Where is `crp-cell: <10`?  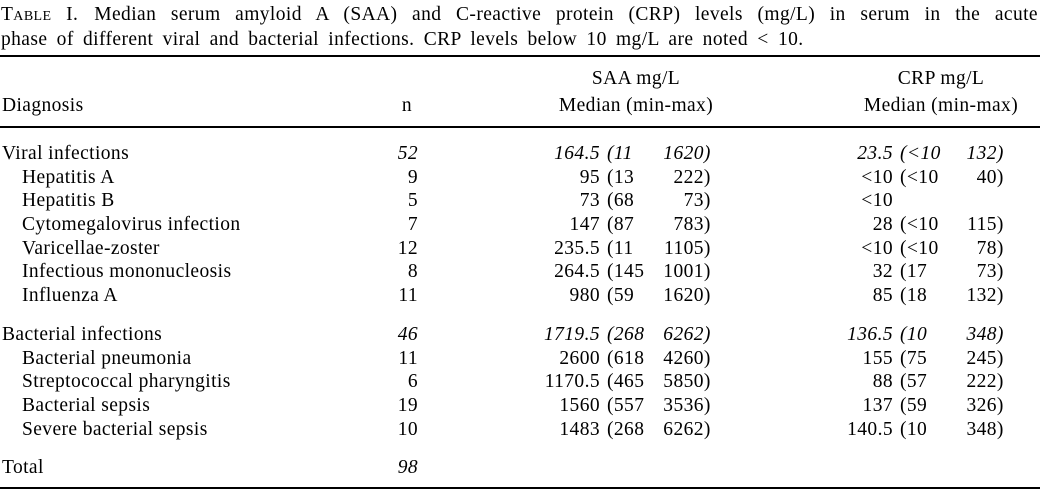
crp-cell: <10 is located at coordinates (878, 201).